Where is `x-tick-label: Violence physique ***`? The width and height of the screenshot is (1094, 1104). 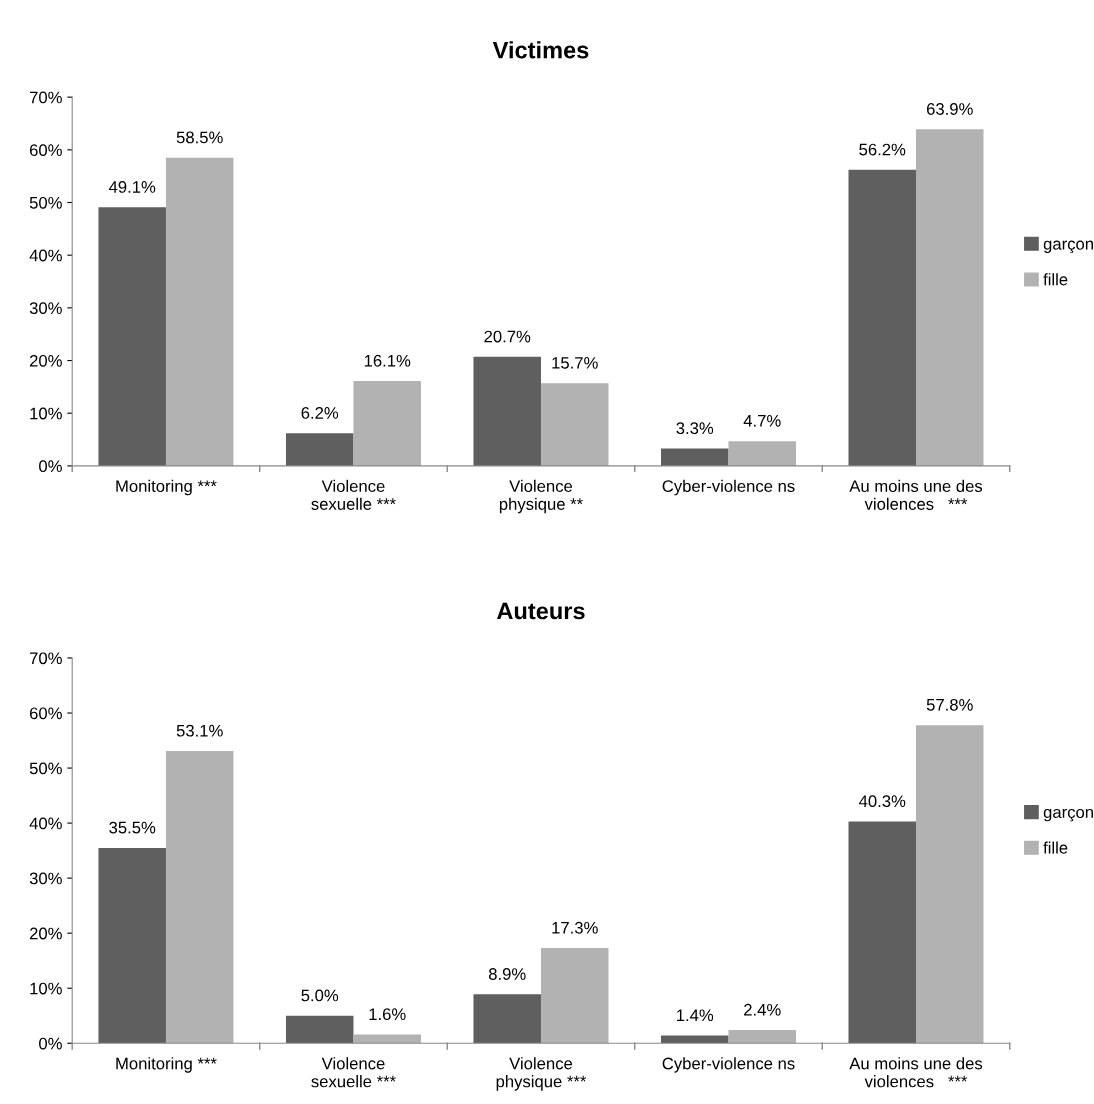
x-tick-label: Violence physique *** is located at coordinates (541, 1074).